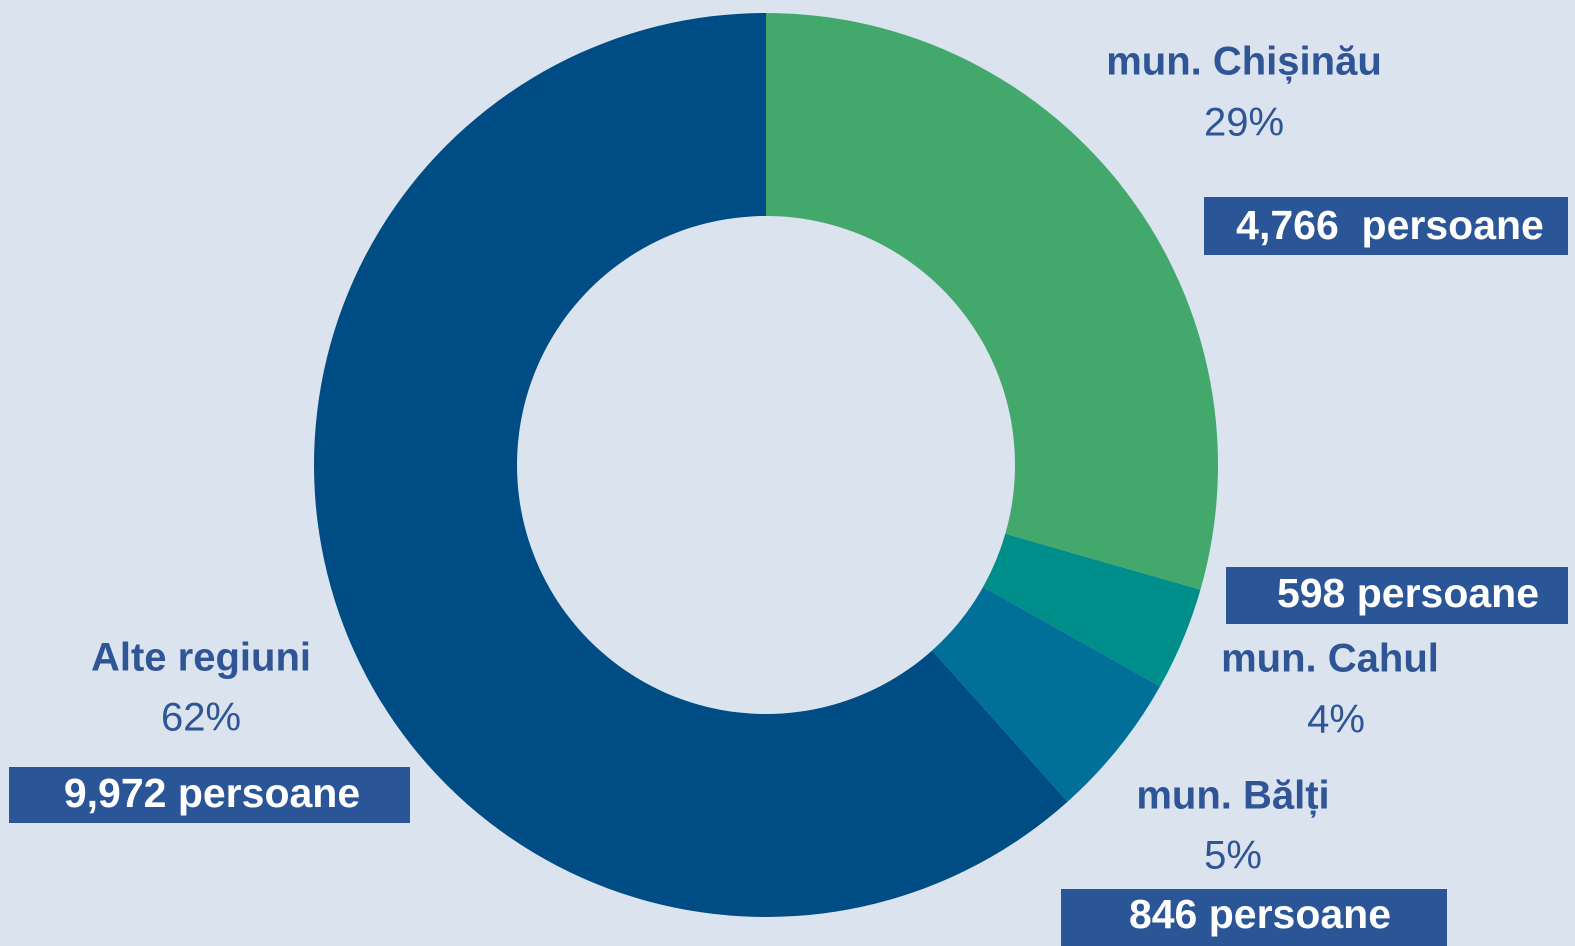 The width and height of the screenshot is (1575, 946). I want to click on segment-share: 4%, so click(1336, 720).